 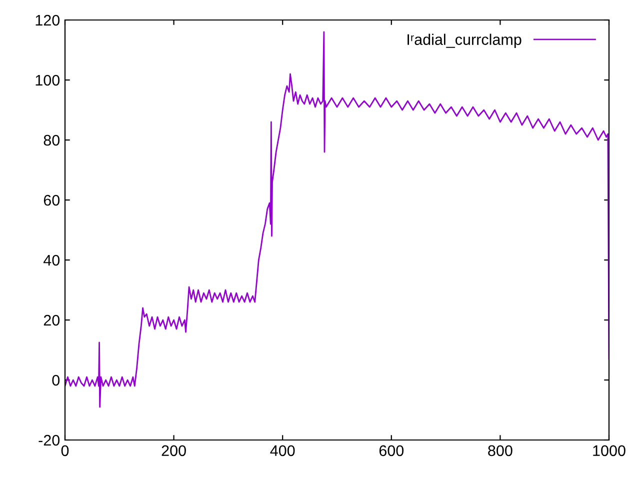 What do you see at coordinates (52, 200) in the screenshot?
I see `y-tick-label: 60` at bounding box center [52, 200].